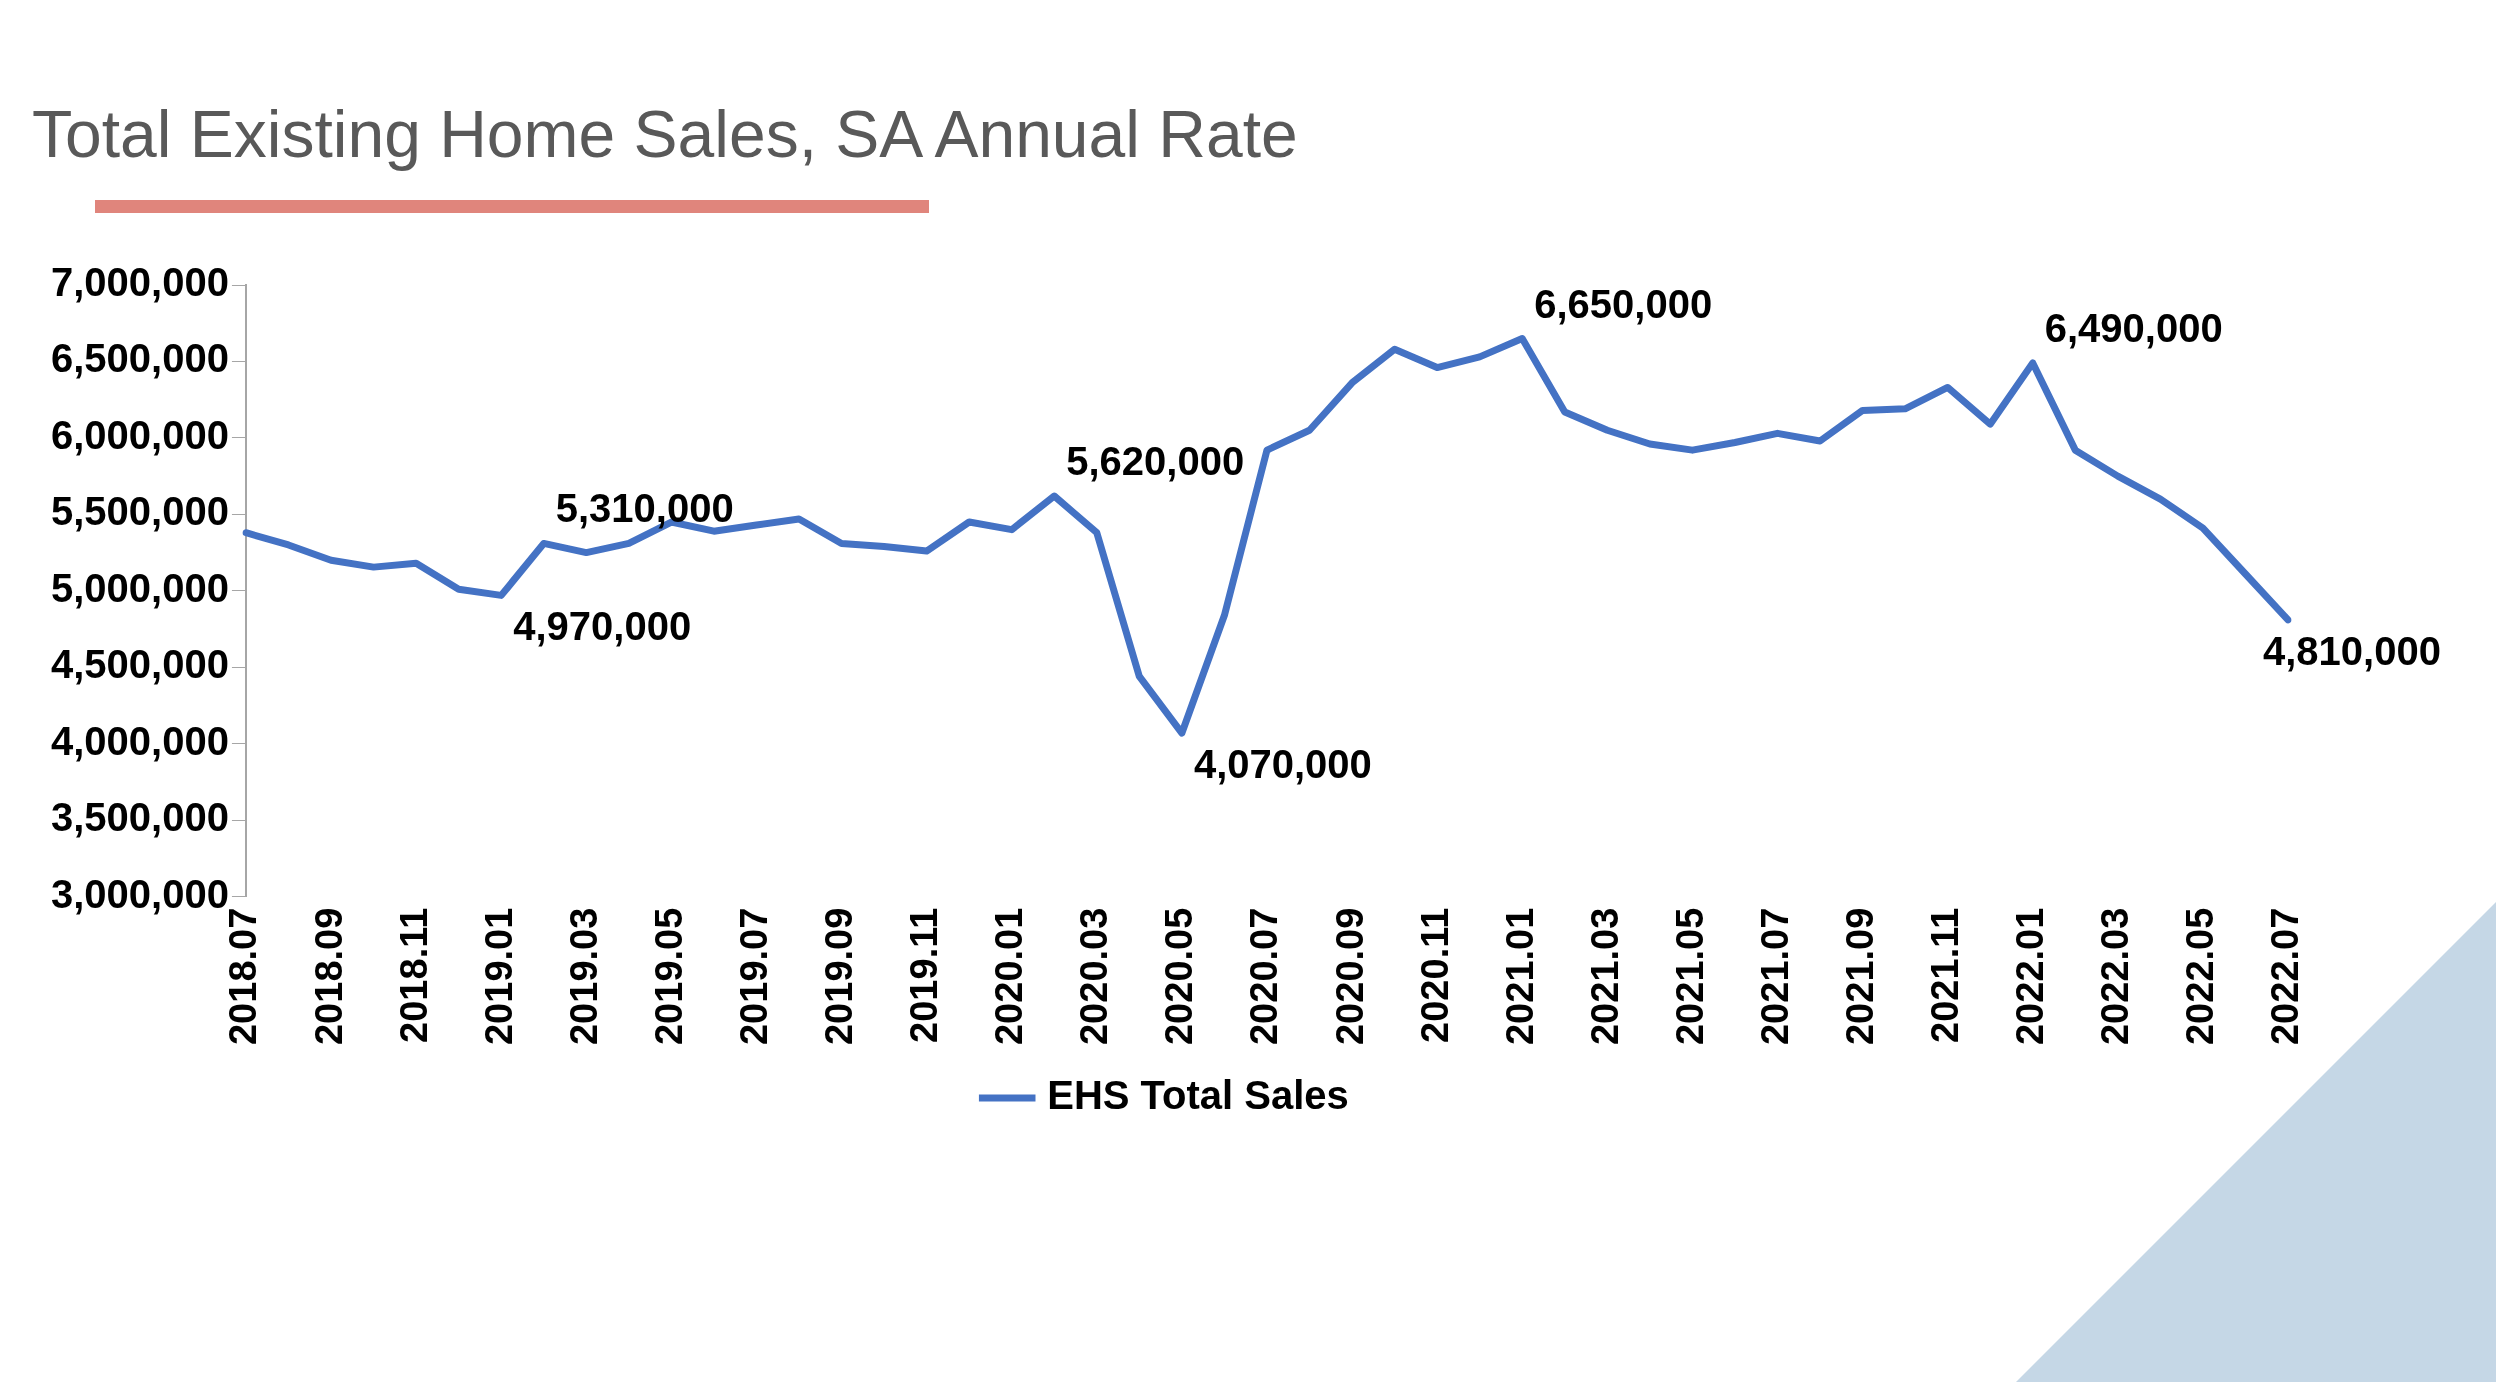 This screenshot has height=1390, width=2504. What do you see at coordinates (140, 358) in the screenshot?
I see `y-tick-label: 6,500,000` at bounding box center [140, 358].